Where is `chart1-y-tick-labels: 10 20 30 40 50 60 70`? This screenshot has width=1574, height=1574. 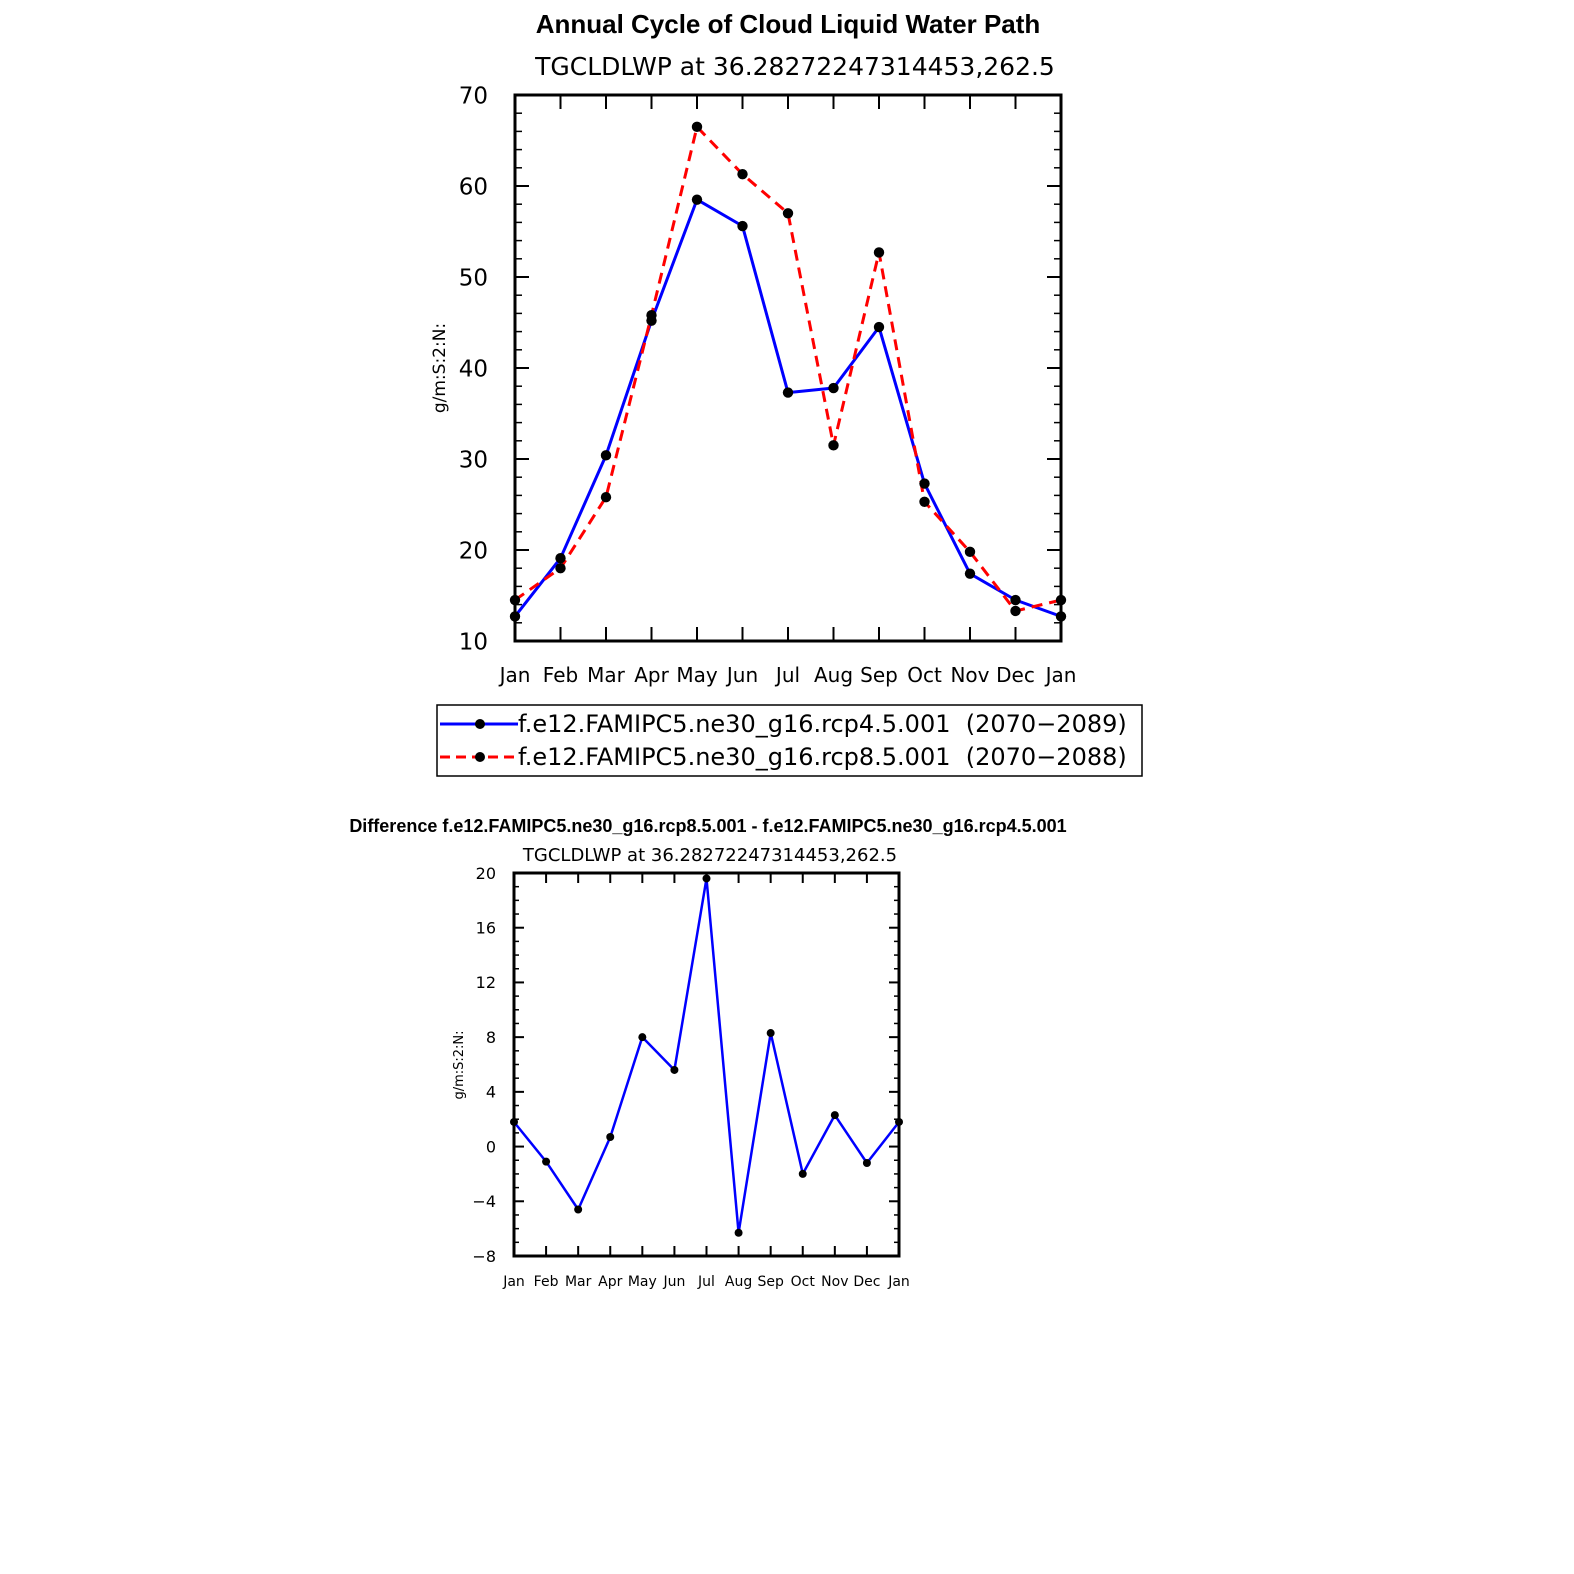 chart1-y-tick-labels: 10 20 30 40 50 60 70 is located at coordinates (473, 369).